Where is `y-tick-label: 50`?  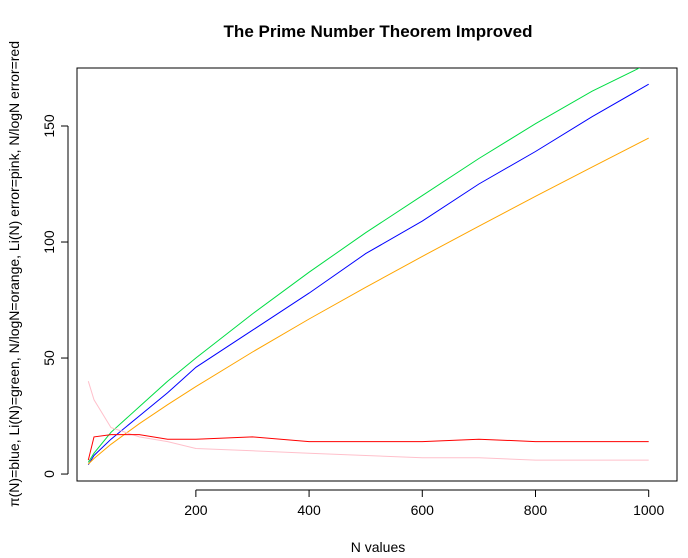
y-tick-label: 50 is located at coordinates (49, 358).